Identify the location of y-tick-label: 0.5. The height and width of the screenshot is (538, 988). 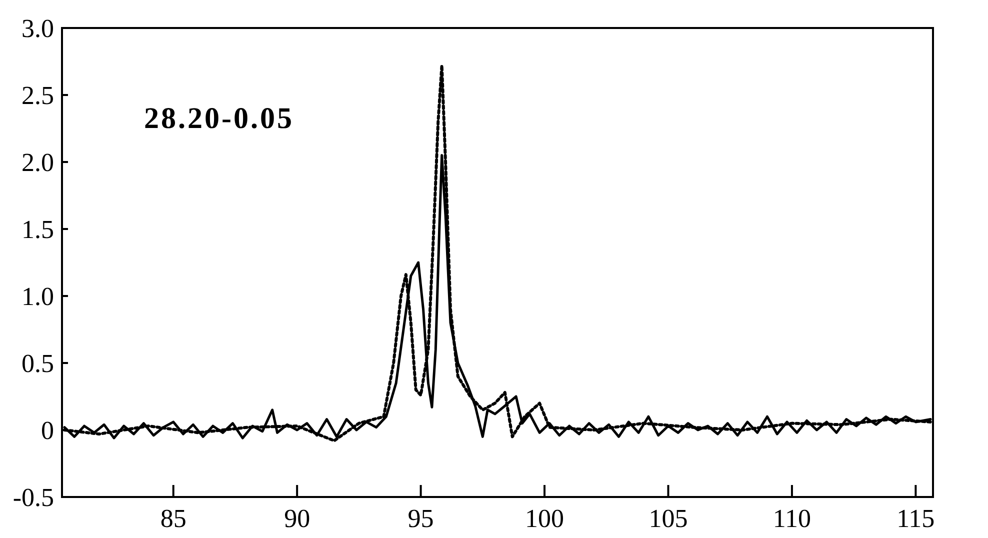
(38, 363).